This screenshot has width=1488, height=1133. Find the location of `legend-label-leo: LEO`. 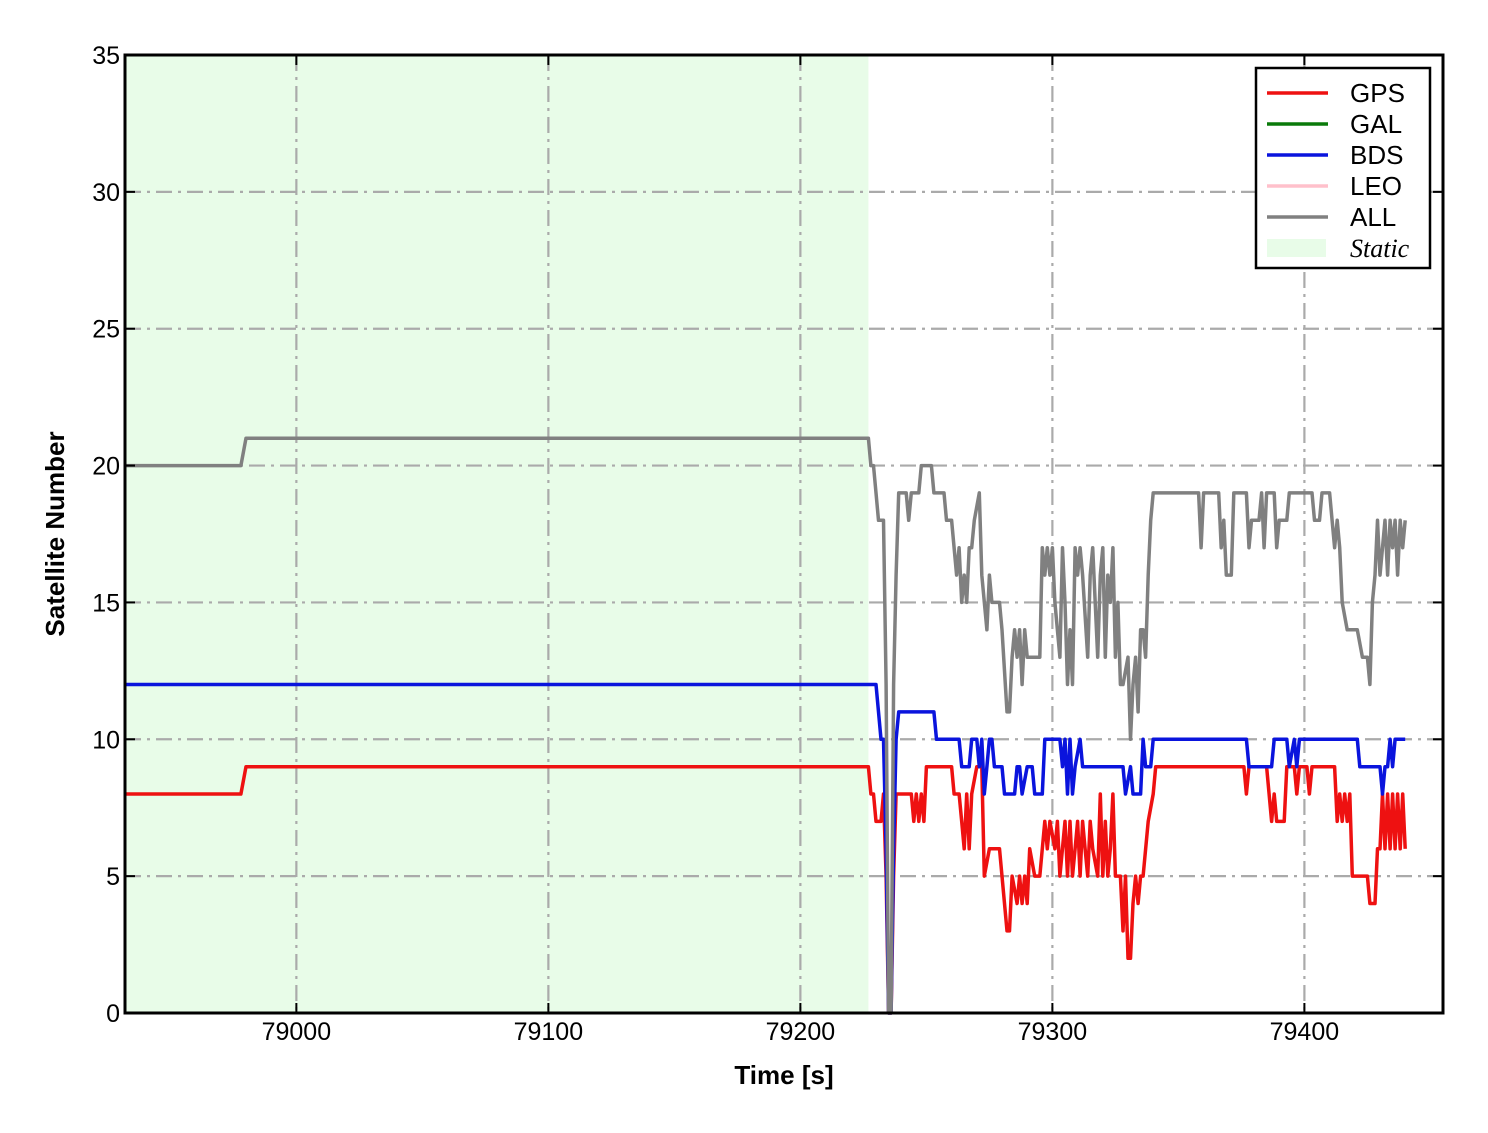

legend-label-leo: LEO is located at coordinates (1376, 186).